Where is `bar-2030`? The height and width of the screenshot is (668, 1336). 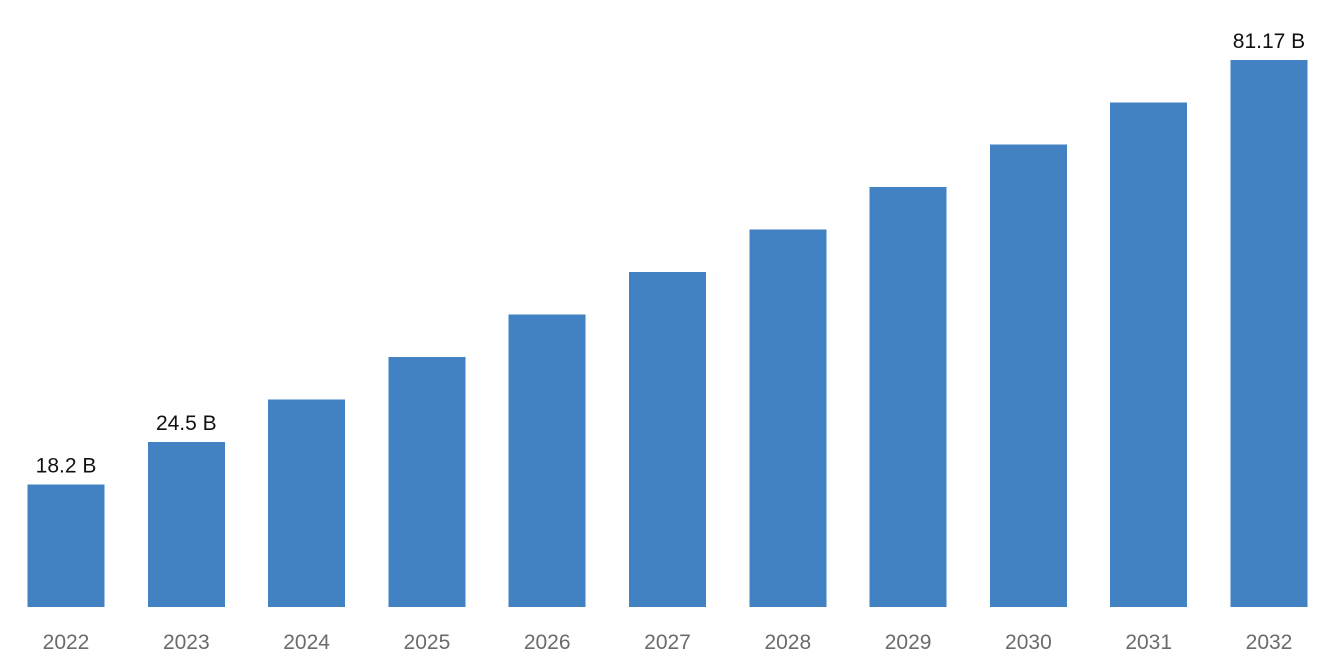
bar-2030 is located at coordinates (1028, 375).